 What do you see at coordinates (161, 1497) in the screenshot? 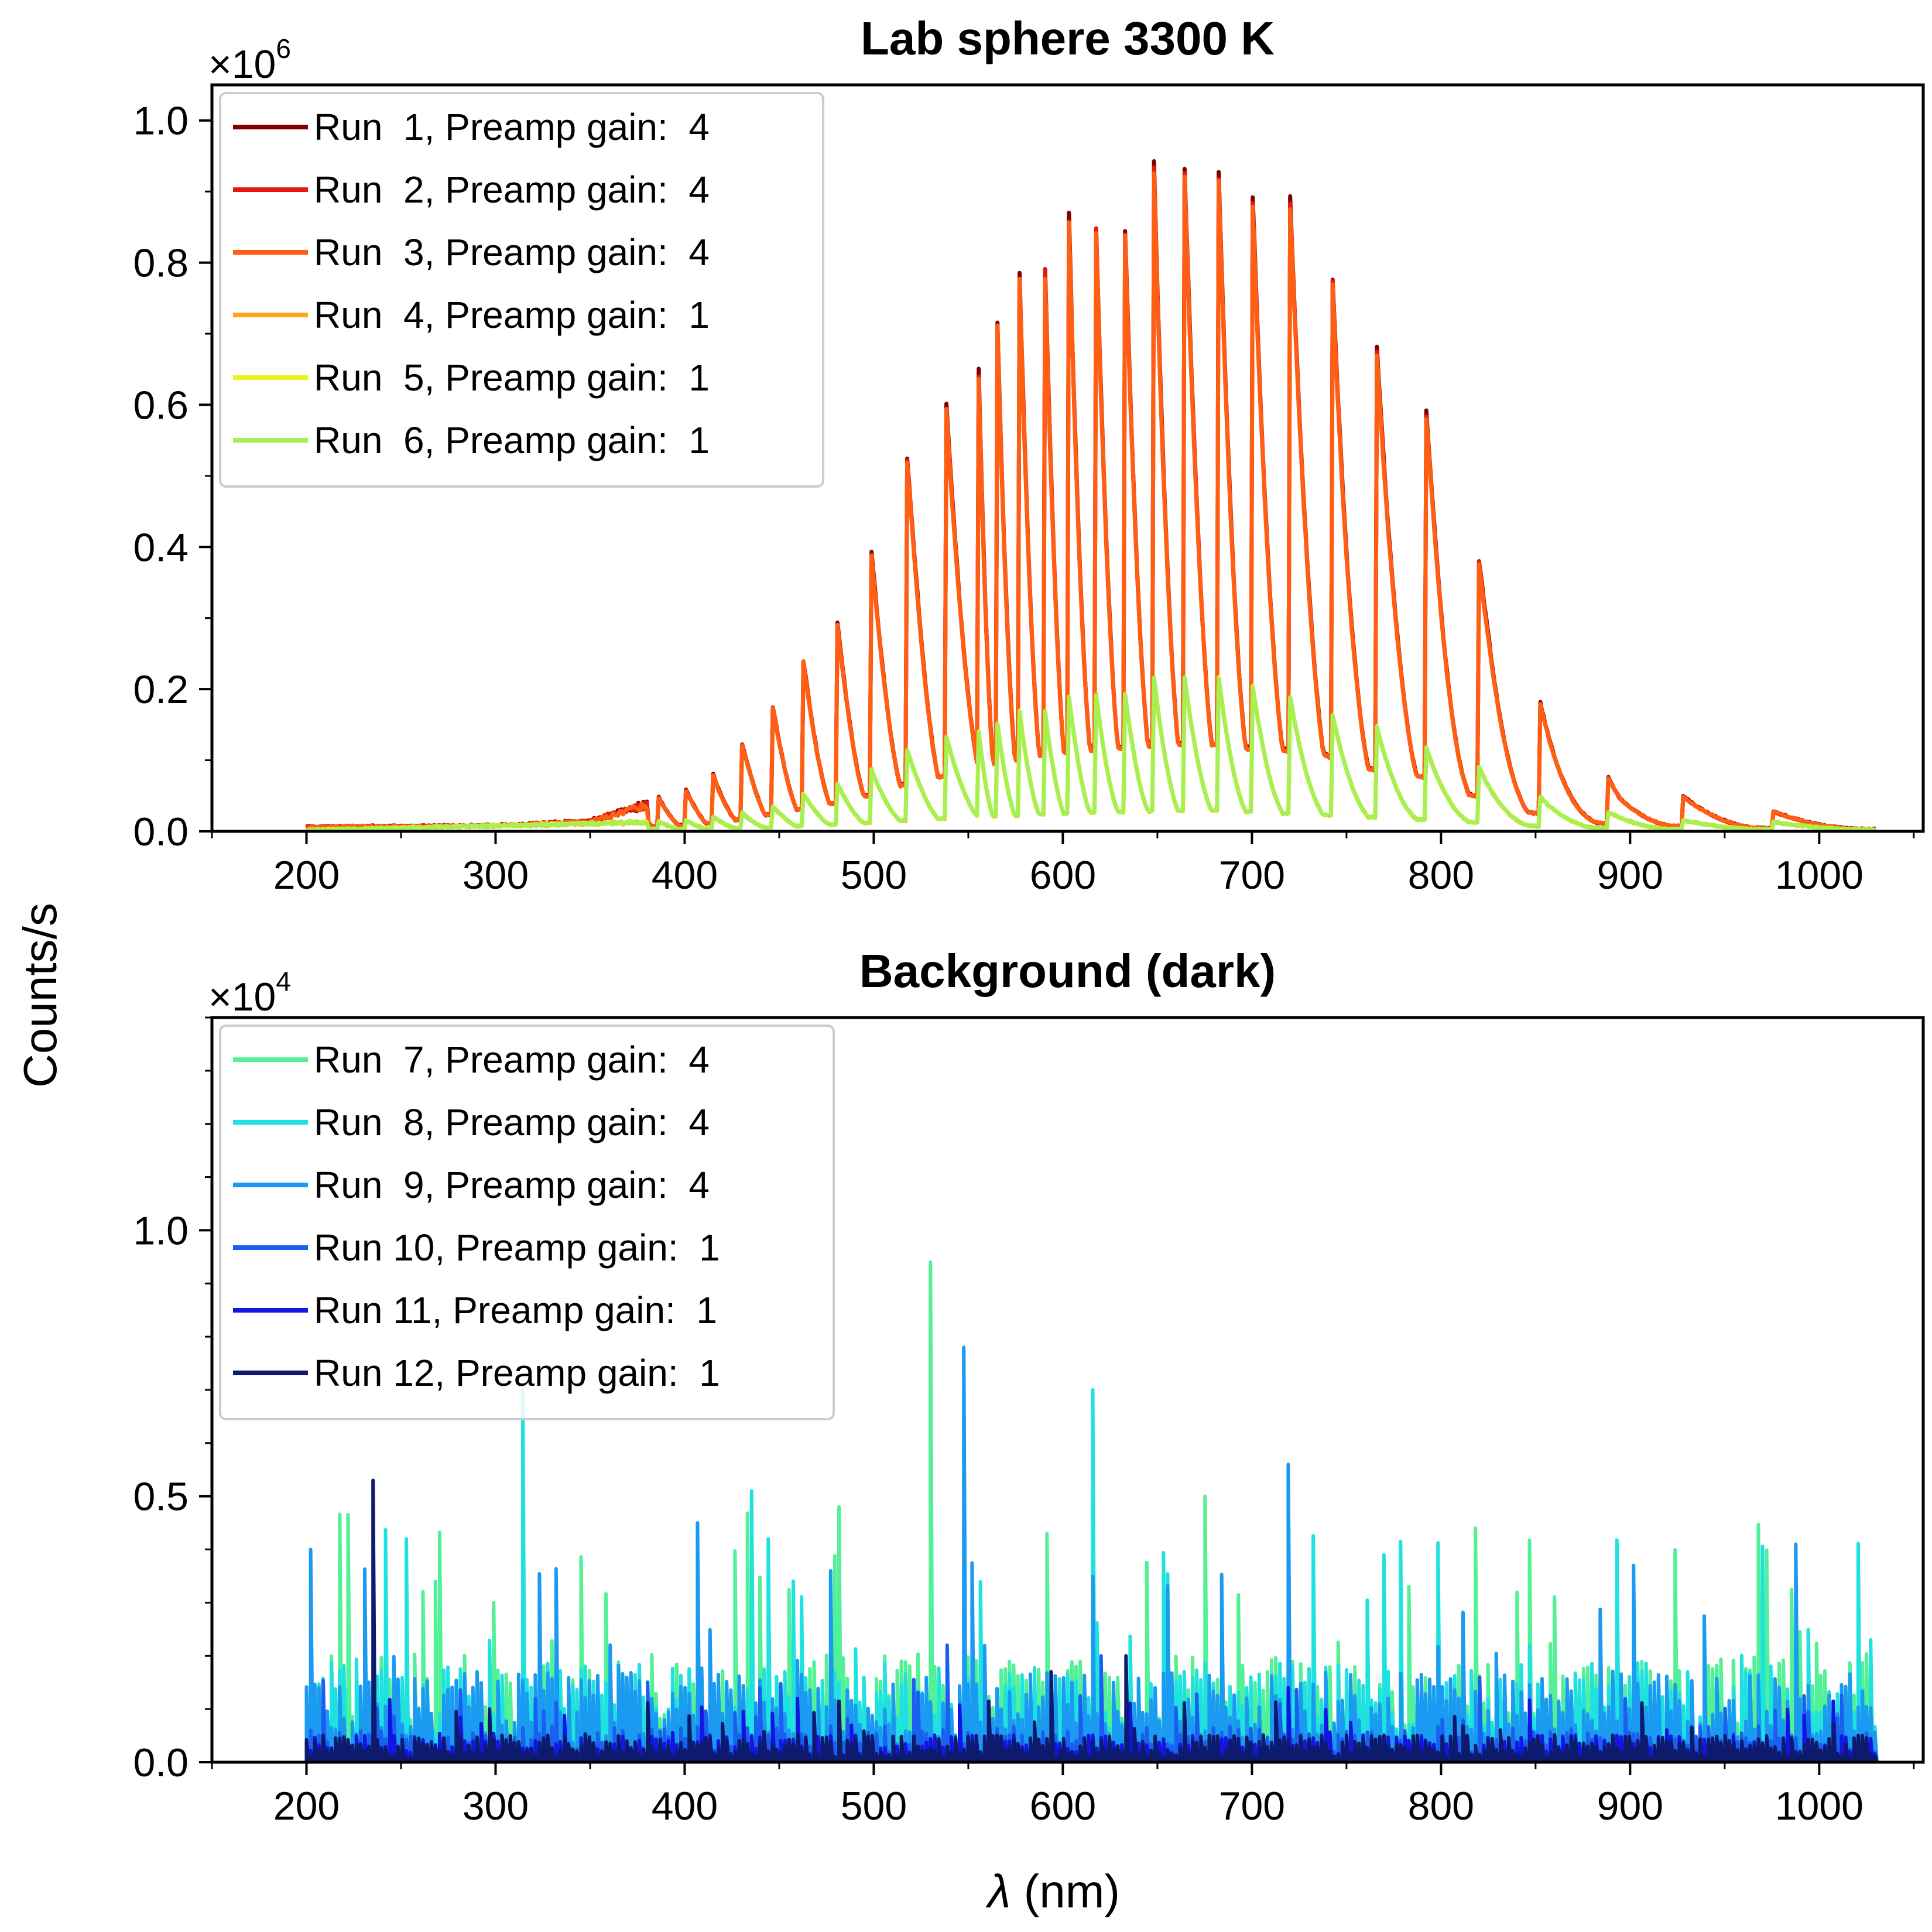
I see `y-tick-label: 0.5` at bounding box center [161, 1497].